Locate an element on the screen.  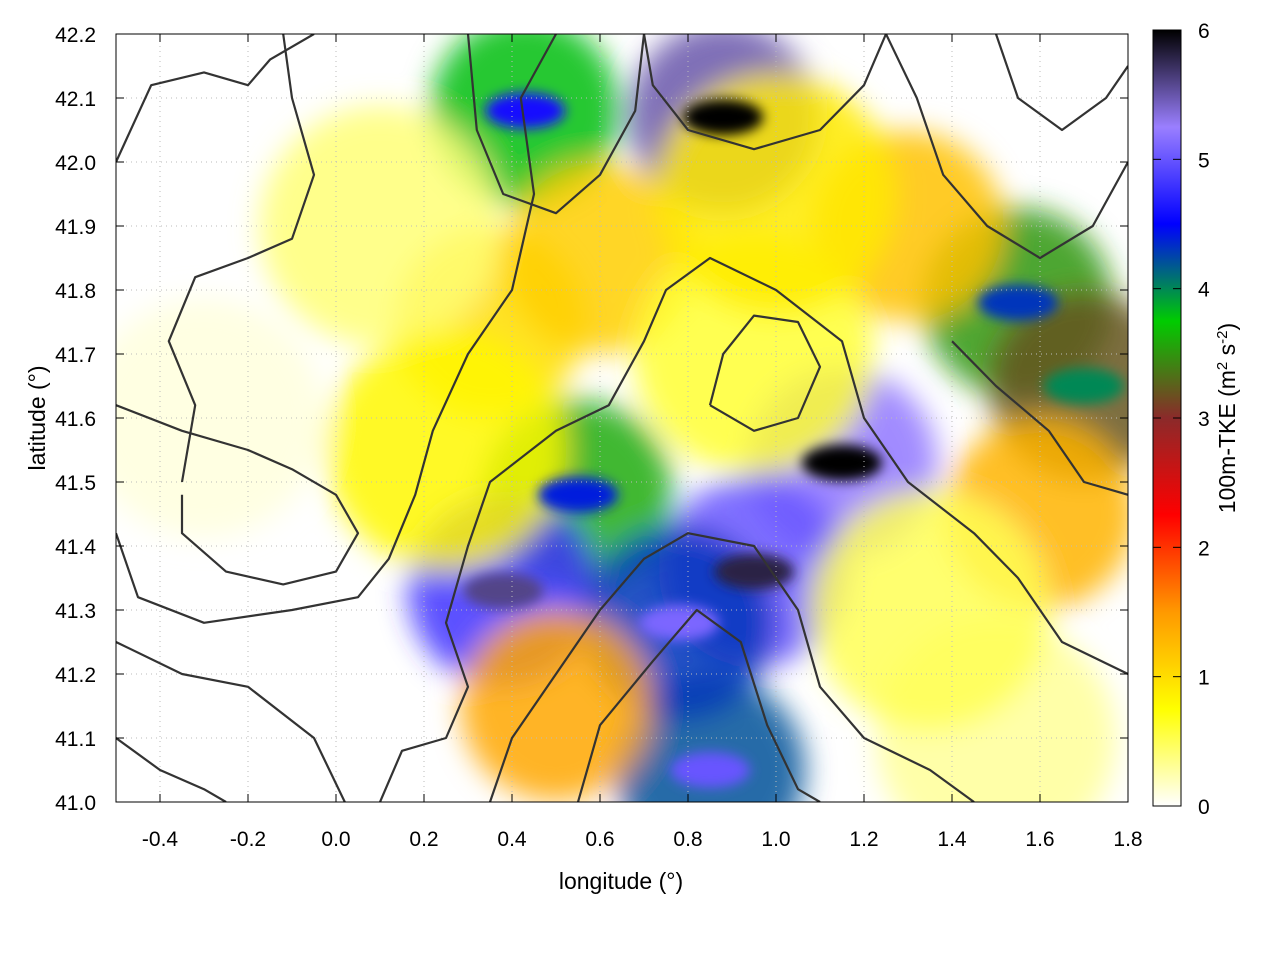
cb-tick-label-6: 6 is located at coordinates (1204, 31).